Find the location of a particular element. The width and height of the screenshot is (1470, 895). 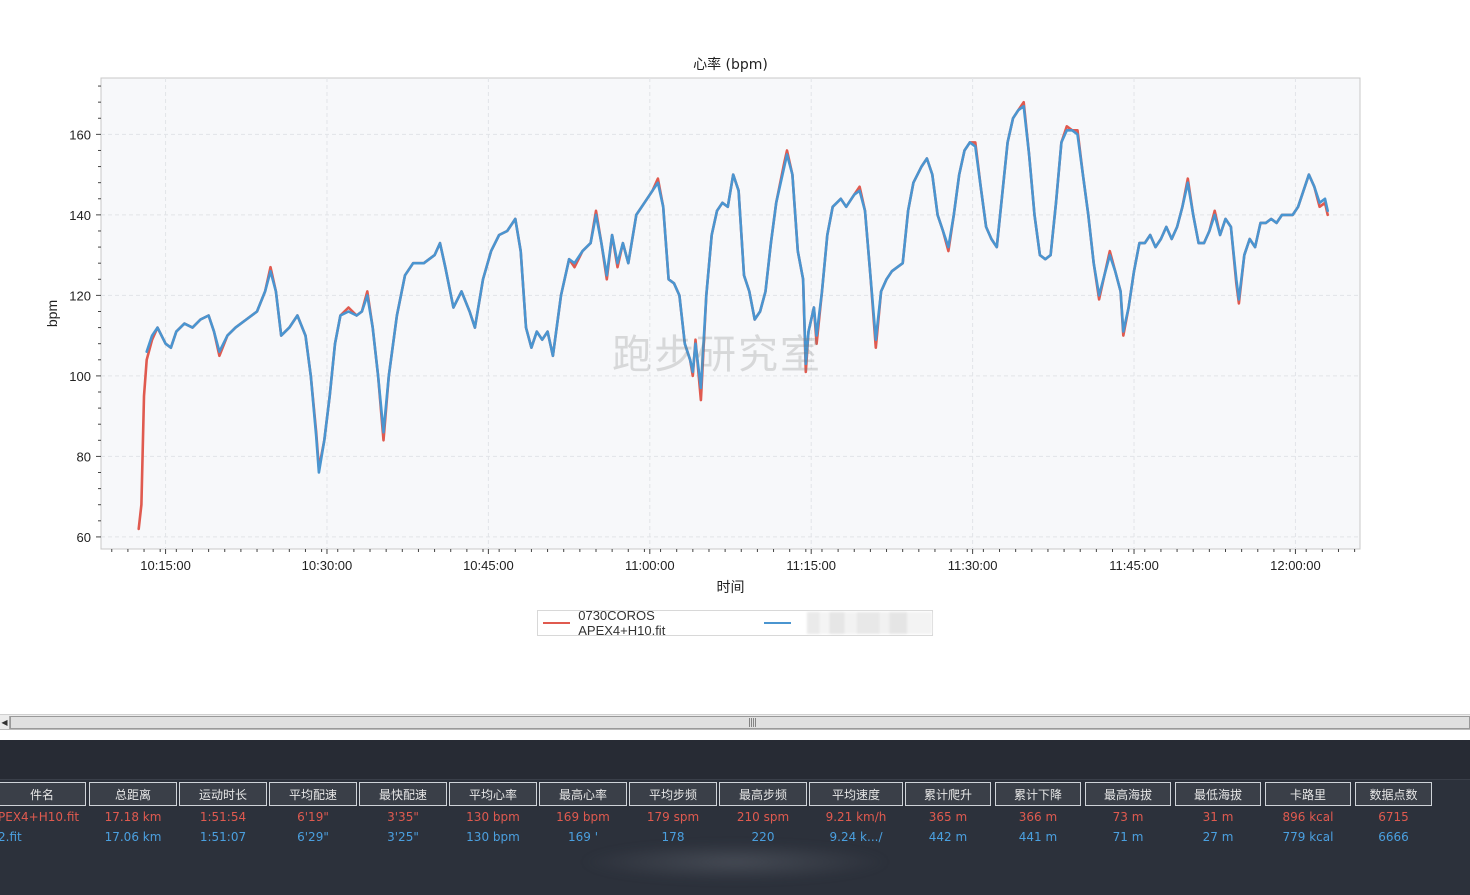

table-header: 累计爬升 is located at coordinates (948, 794).